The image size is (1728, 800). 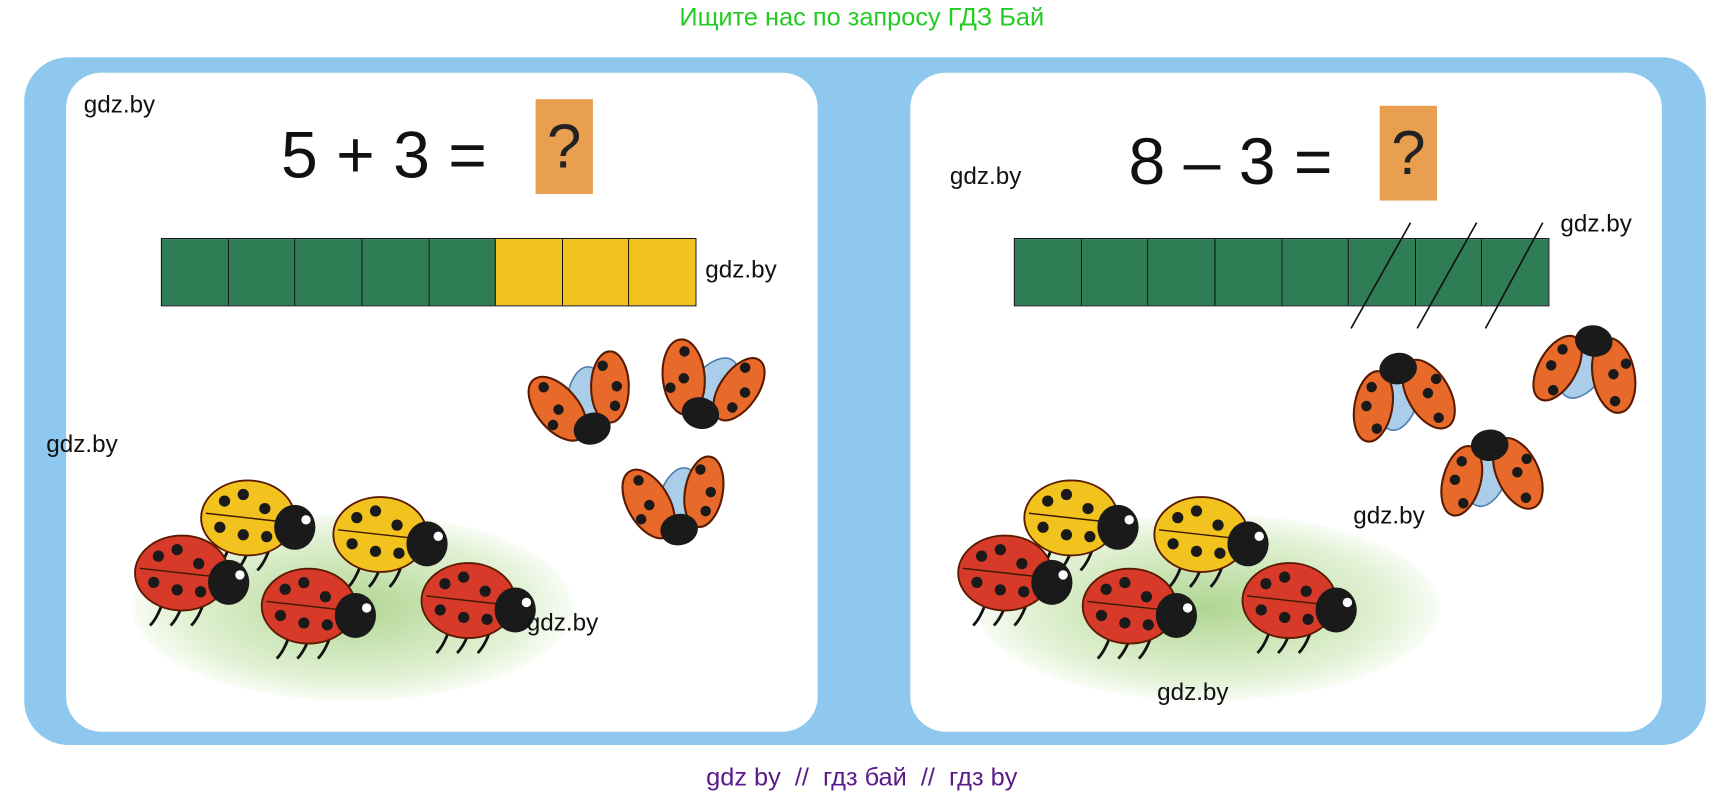 I want to click on page-title: Ищите нас по запросу ГДЗ Бай, so click(x=862, y=16).